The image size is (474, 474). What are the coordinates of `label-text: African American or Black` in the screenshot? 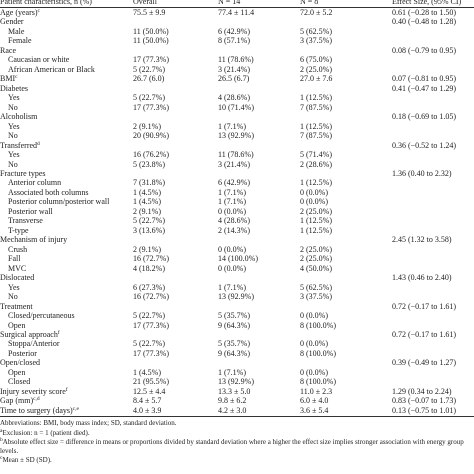 It's located at (51, 69).